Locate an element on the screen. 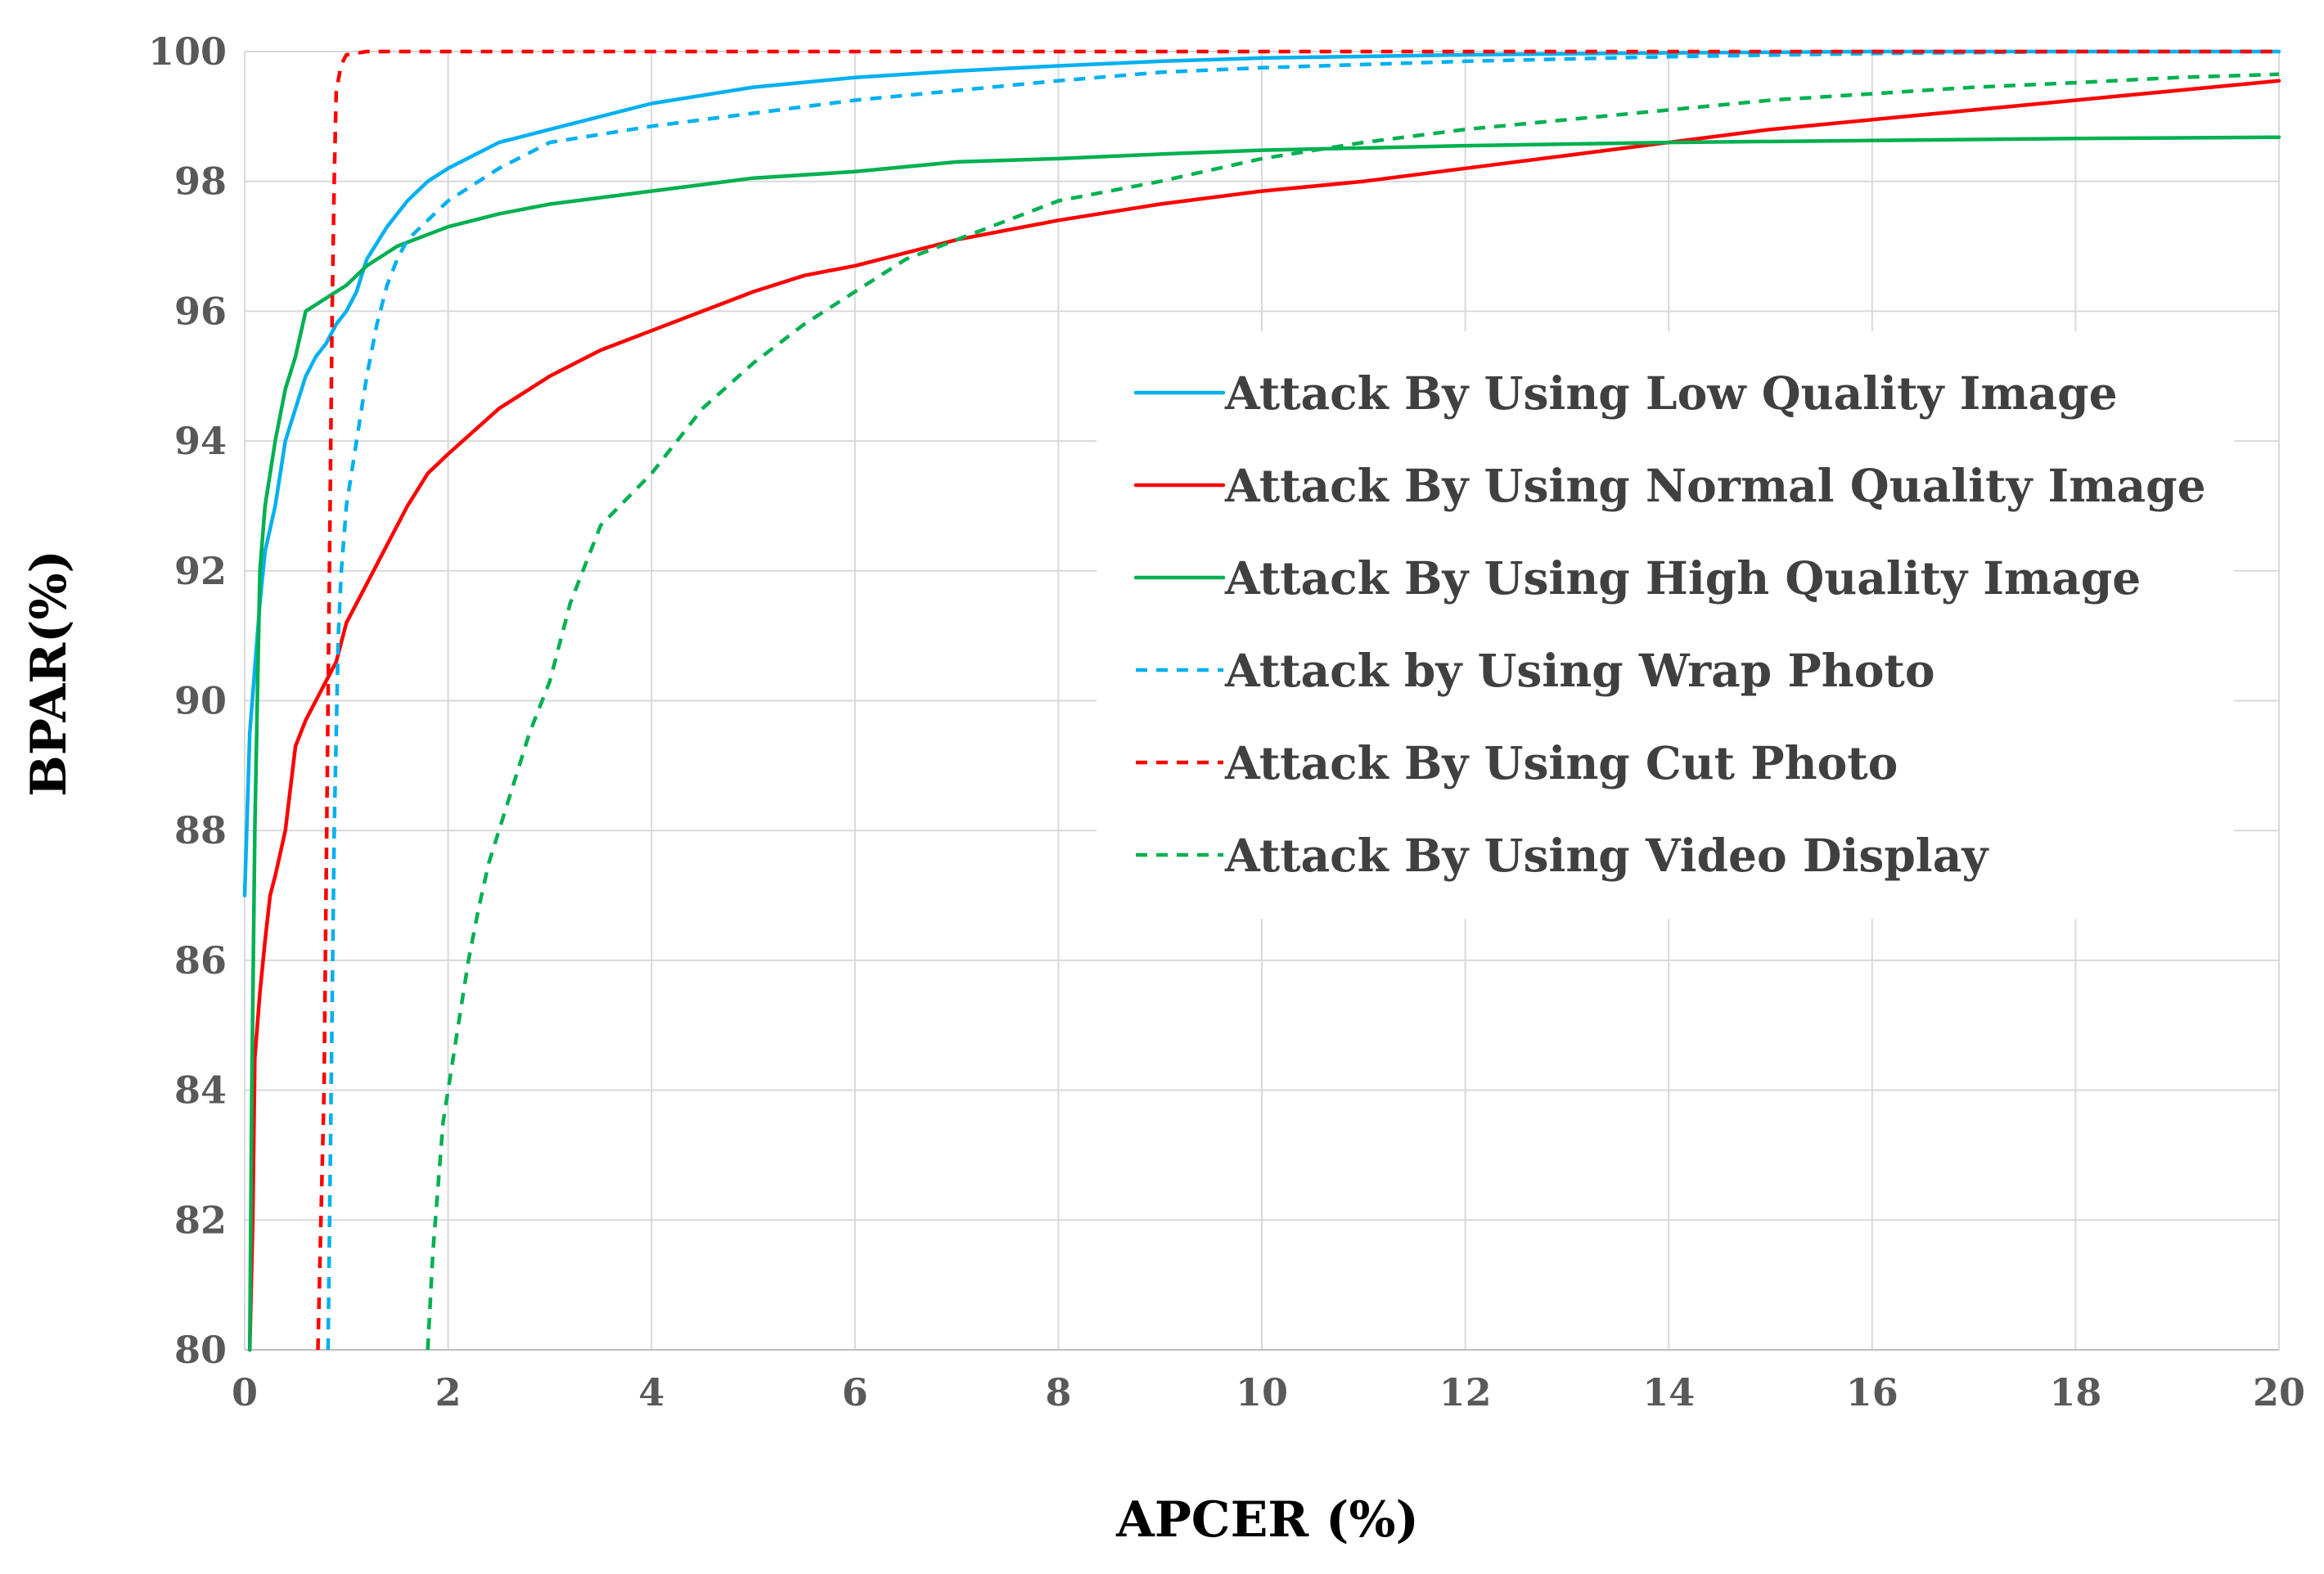 The height and width of the screenshot is (1574, 2324). y-tick-label: 100 is located at coordinates (188, 51).